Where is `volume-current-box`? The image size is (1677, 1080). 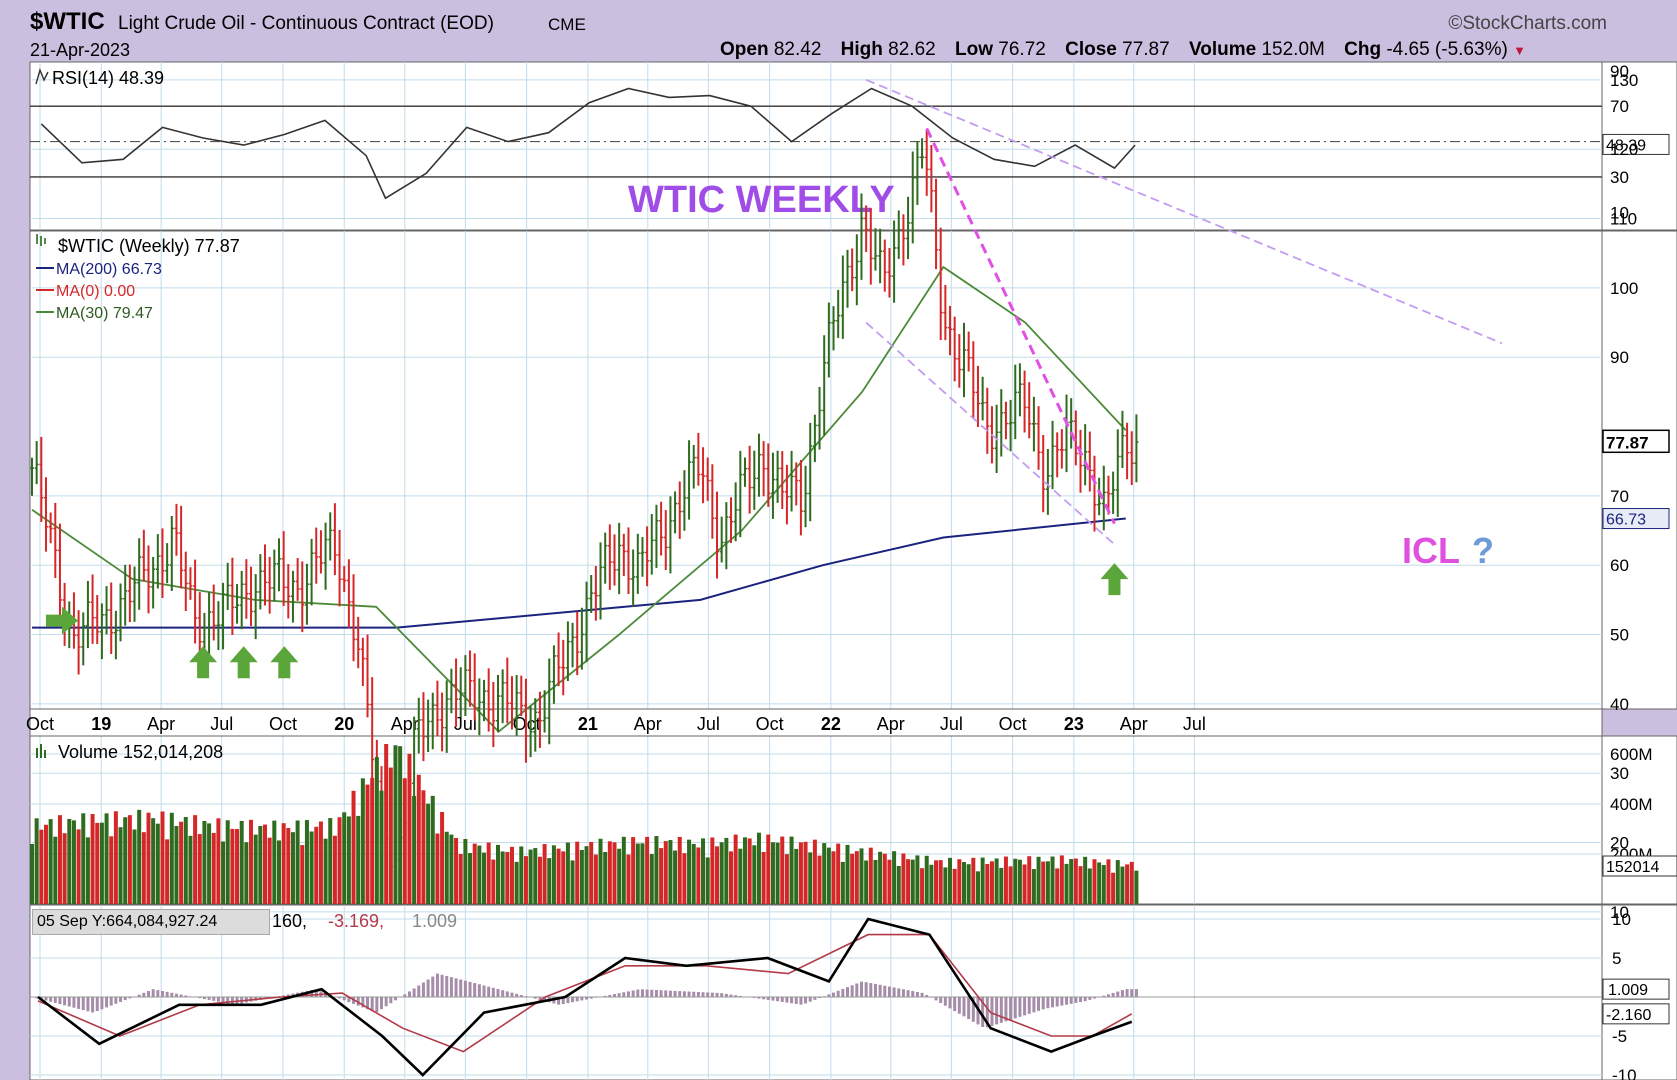
volume-current-box is located at coordinates (1639, 866).